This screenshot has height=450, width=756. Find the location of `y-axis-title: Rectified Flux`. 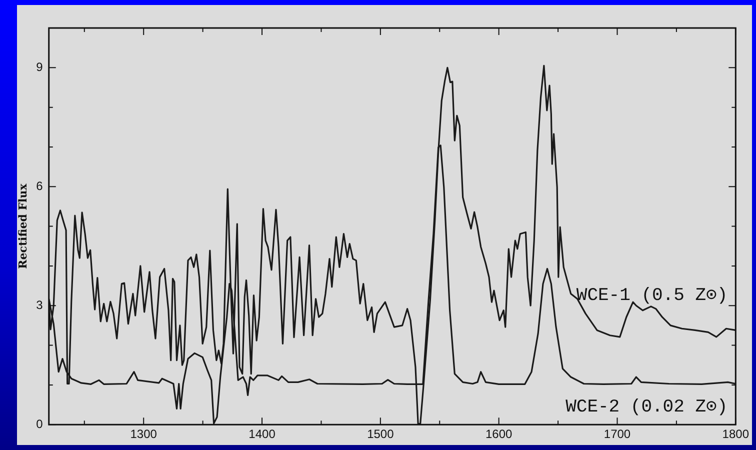

y-axis-title: Rectified Flux is located at coordinates (23, 226).